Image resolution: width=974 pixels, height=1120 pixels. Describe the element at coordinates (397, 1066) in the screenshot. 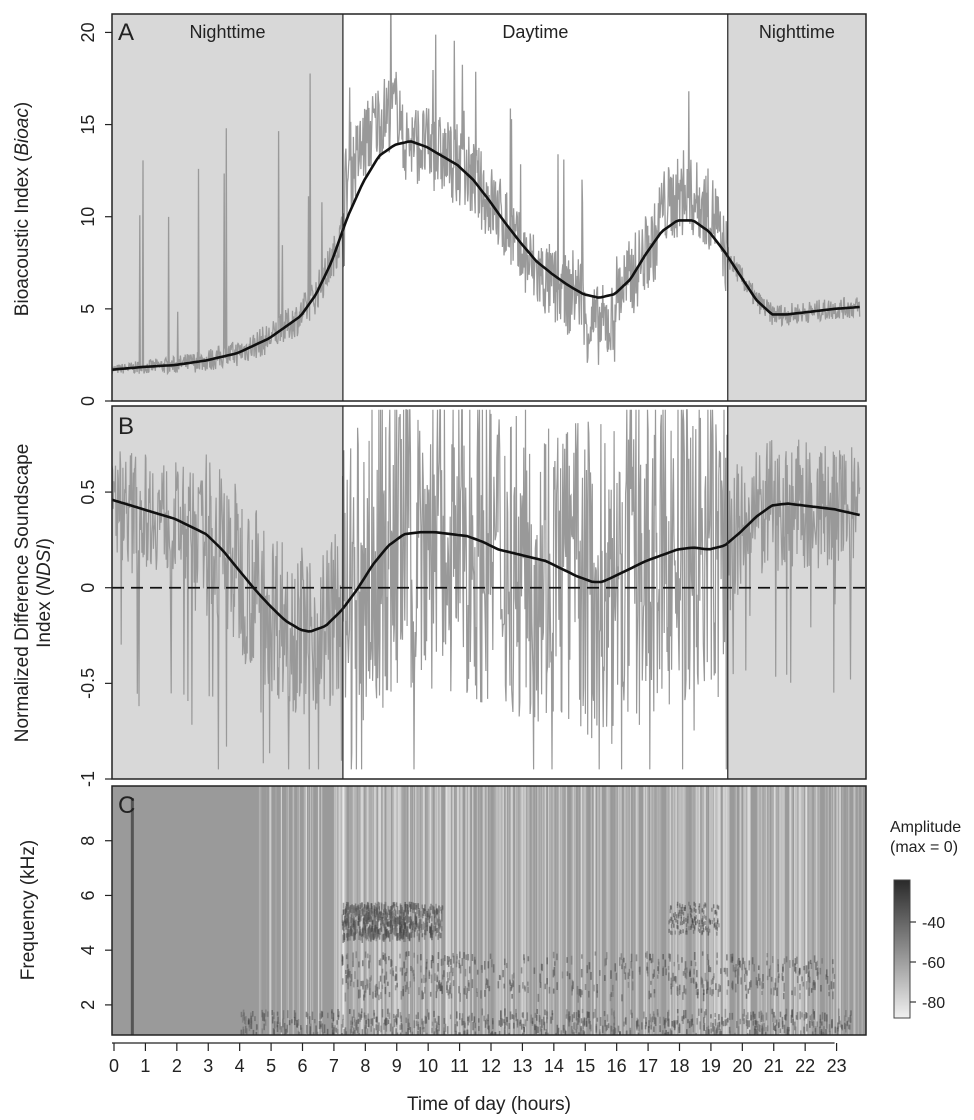

I see `x-tick-label: 9` at that location.